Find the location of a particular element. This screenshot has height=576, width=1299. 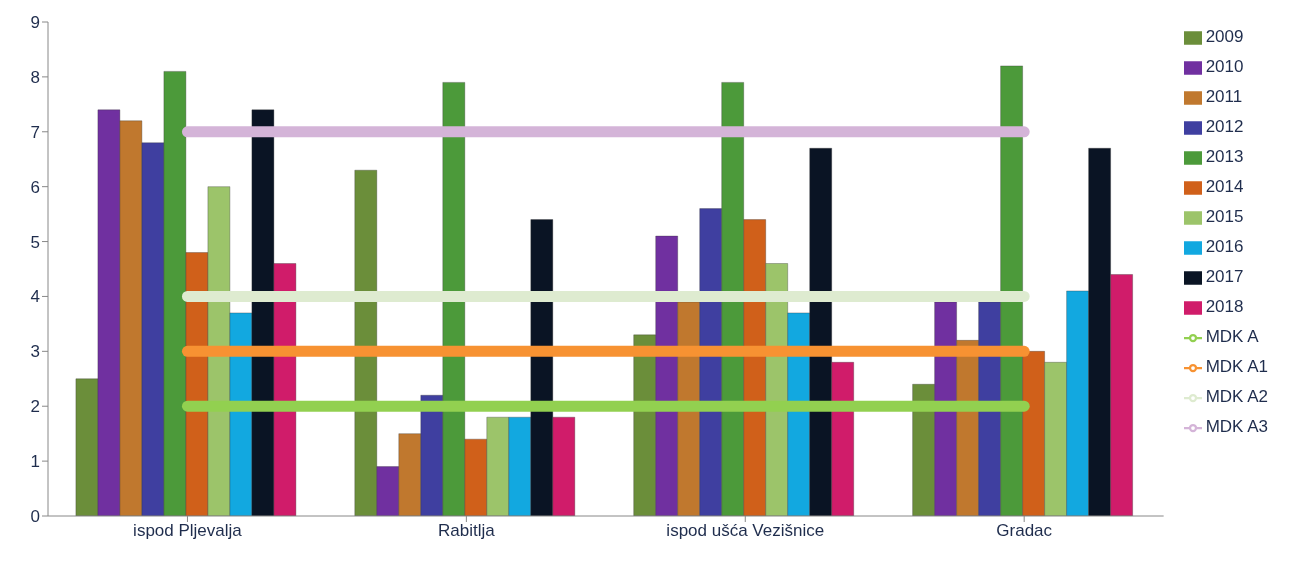

legend-label: 2013 is located at coordinates (1224, 156).